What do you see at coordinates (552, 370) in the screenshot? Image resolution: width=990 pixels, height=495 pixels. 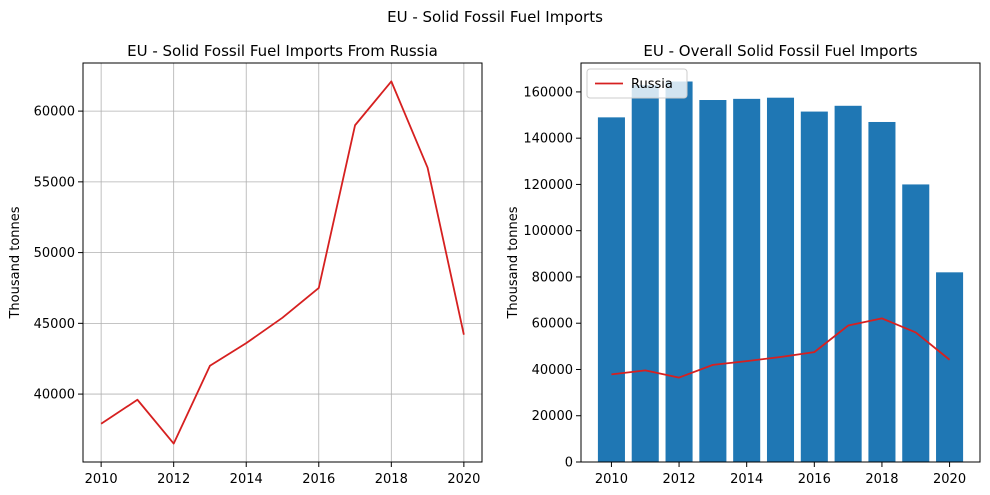 I see `chart2-ytick-label-40000: 40000` at bounding box center [552, 370].